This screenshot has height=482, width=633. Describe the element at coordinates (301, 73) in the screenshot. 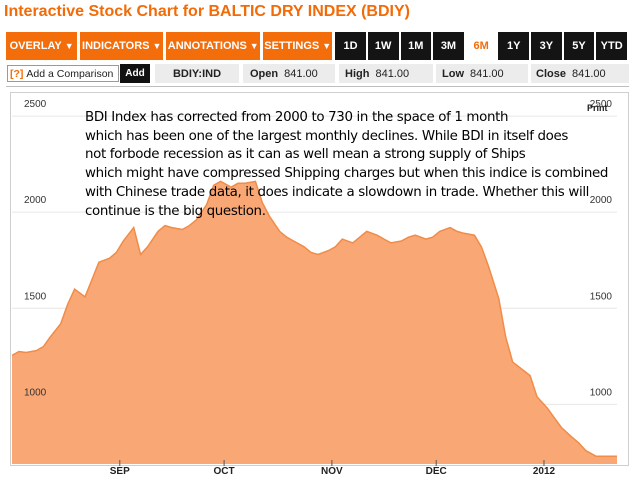

I see `open-number: 841.00` at that location.